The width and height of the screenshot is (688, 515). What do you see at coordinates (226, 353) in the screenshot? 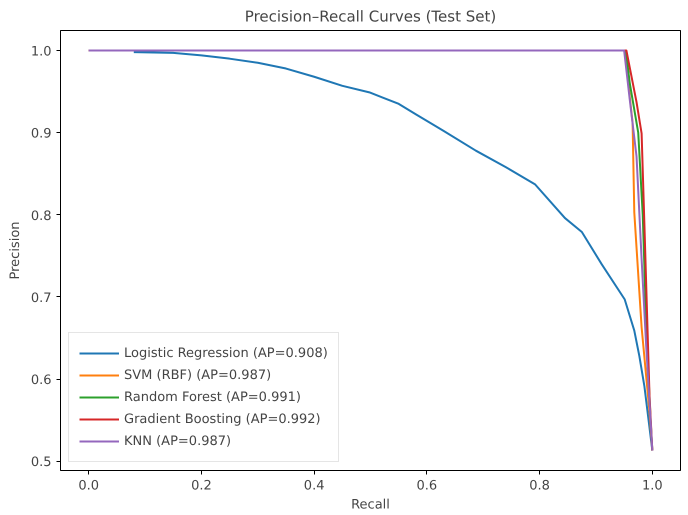
I see `legend-label: Logistic Regression (AP=0.908)` at bounding box center [226, 353].